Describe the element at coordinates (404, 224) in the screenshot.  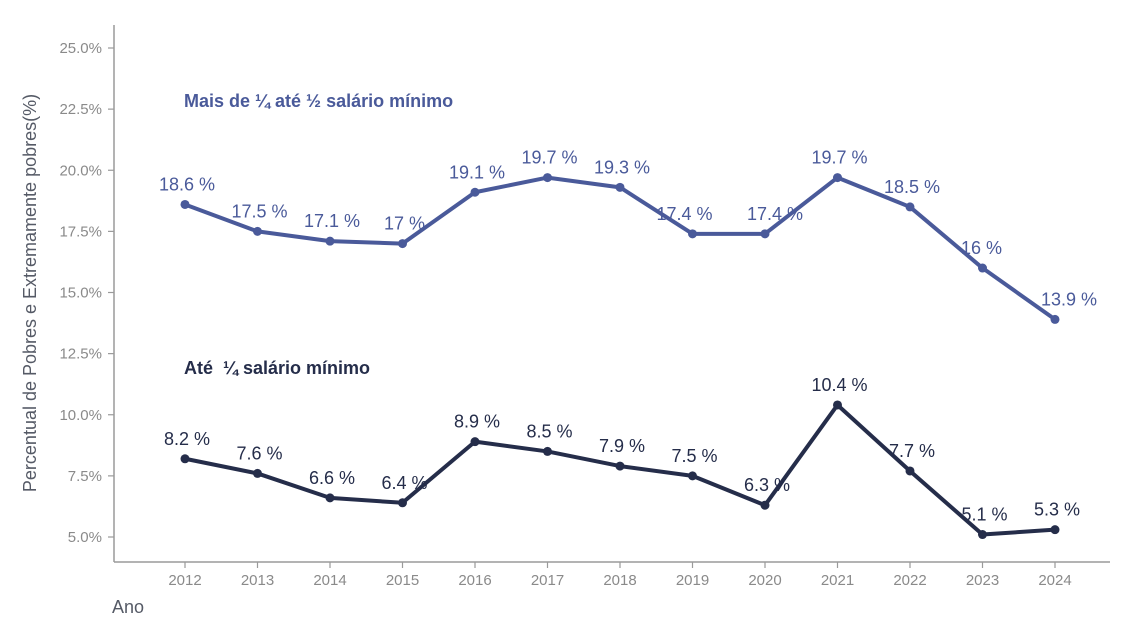
I see `data-label: 17 %` at that location.